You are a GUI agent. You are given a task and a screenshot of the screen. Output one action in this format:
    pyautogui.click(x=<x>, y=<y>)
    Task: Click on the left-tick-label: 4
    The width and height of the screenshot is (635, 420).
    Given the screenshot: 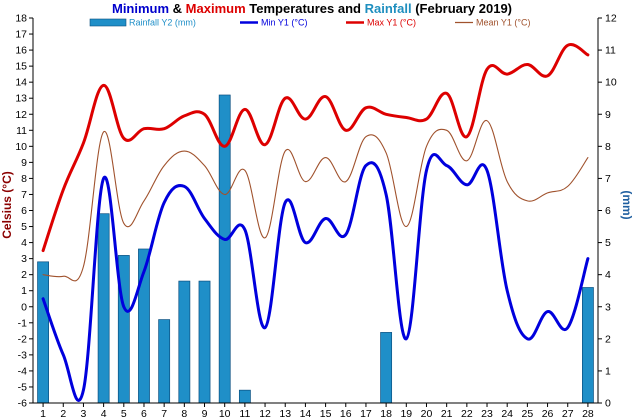 What is the action you would take?
    pyautogui.click(x=24, y=243)
    